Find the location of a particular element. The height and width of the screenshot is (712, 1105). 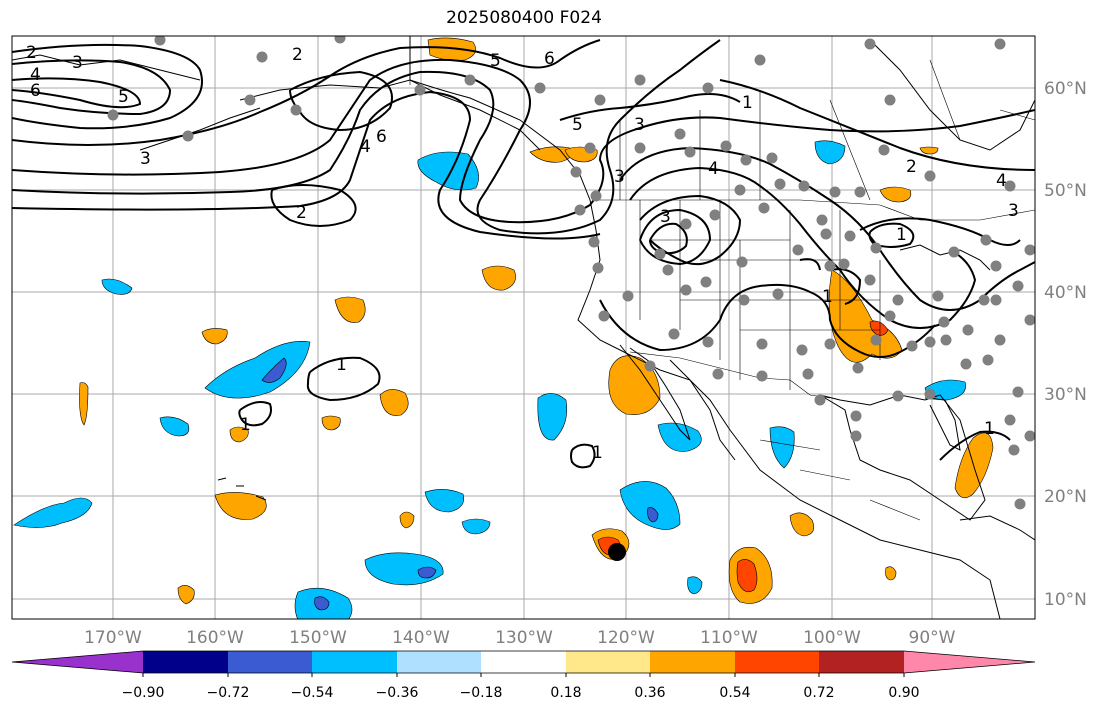

contour-label: 6 is located at coordinates (549, 59).